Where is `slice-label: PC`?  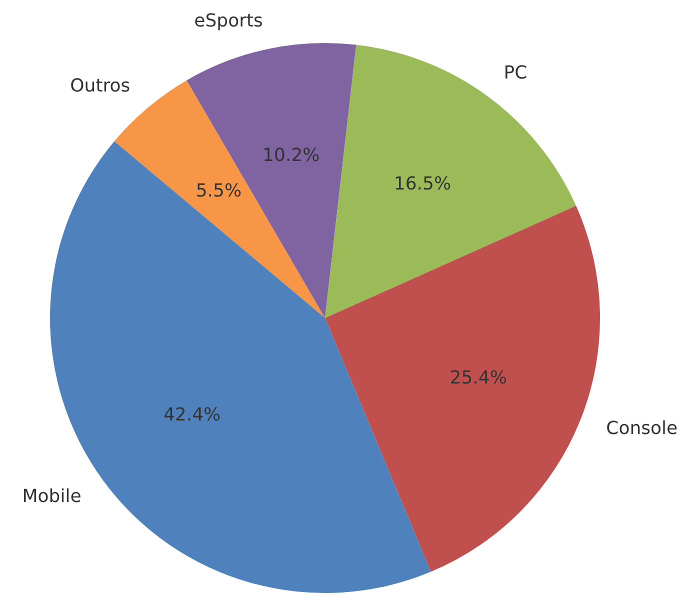 slice-label: PC is located at coordinates (516, 73).